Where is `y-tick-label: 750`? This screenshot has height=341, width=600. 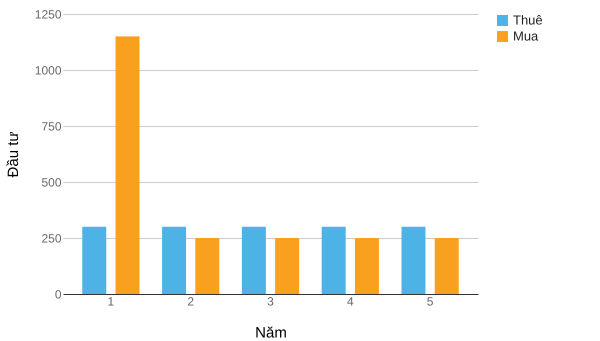
y-tick-label: 750 is located at coordinates (51, 127).